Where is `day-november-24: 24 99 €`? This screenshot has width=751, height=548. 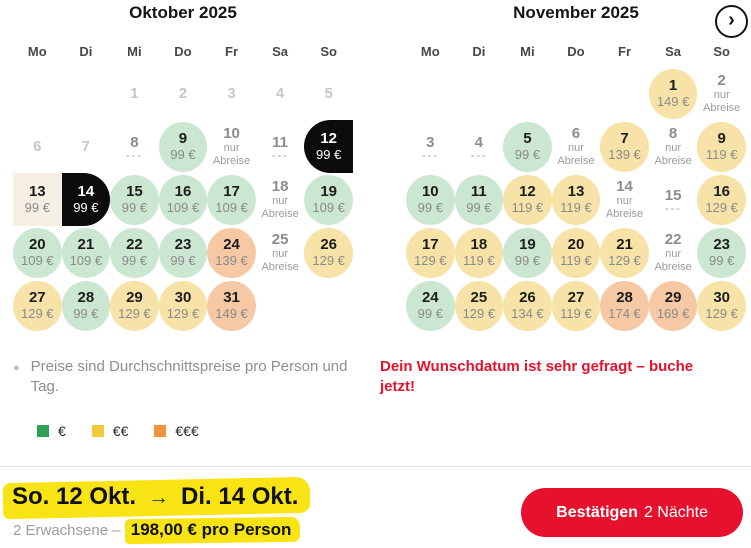
day-november-24: 24 99 € is located at coordinates (430, 305).